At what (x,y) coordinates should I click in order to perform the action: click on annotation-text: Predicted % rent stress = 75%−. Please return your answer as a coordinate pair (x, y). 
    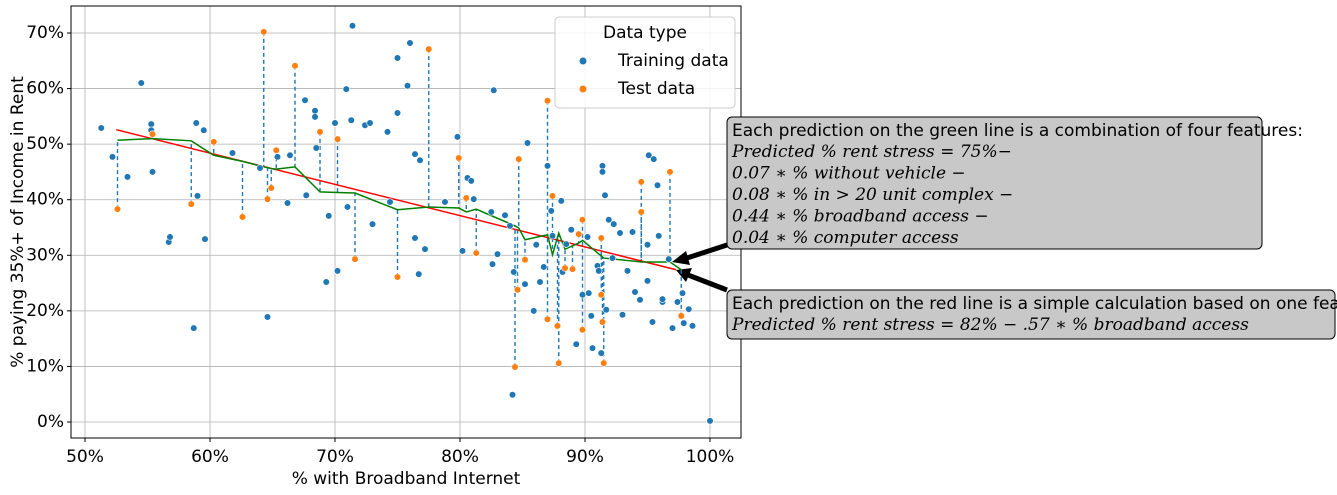
    Looking at the image, I should click on (871, 152).